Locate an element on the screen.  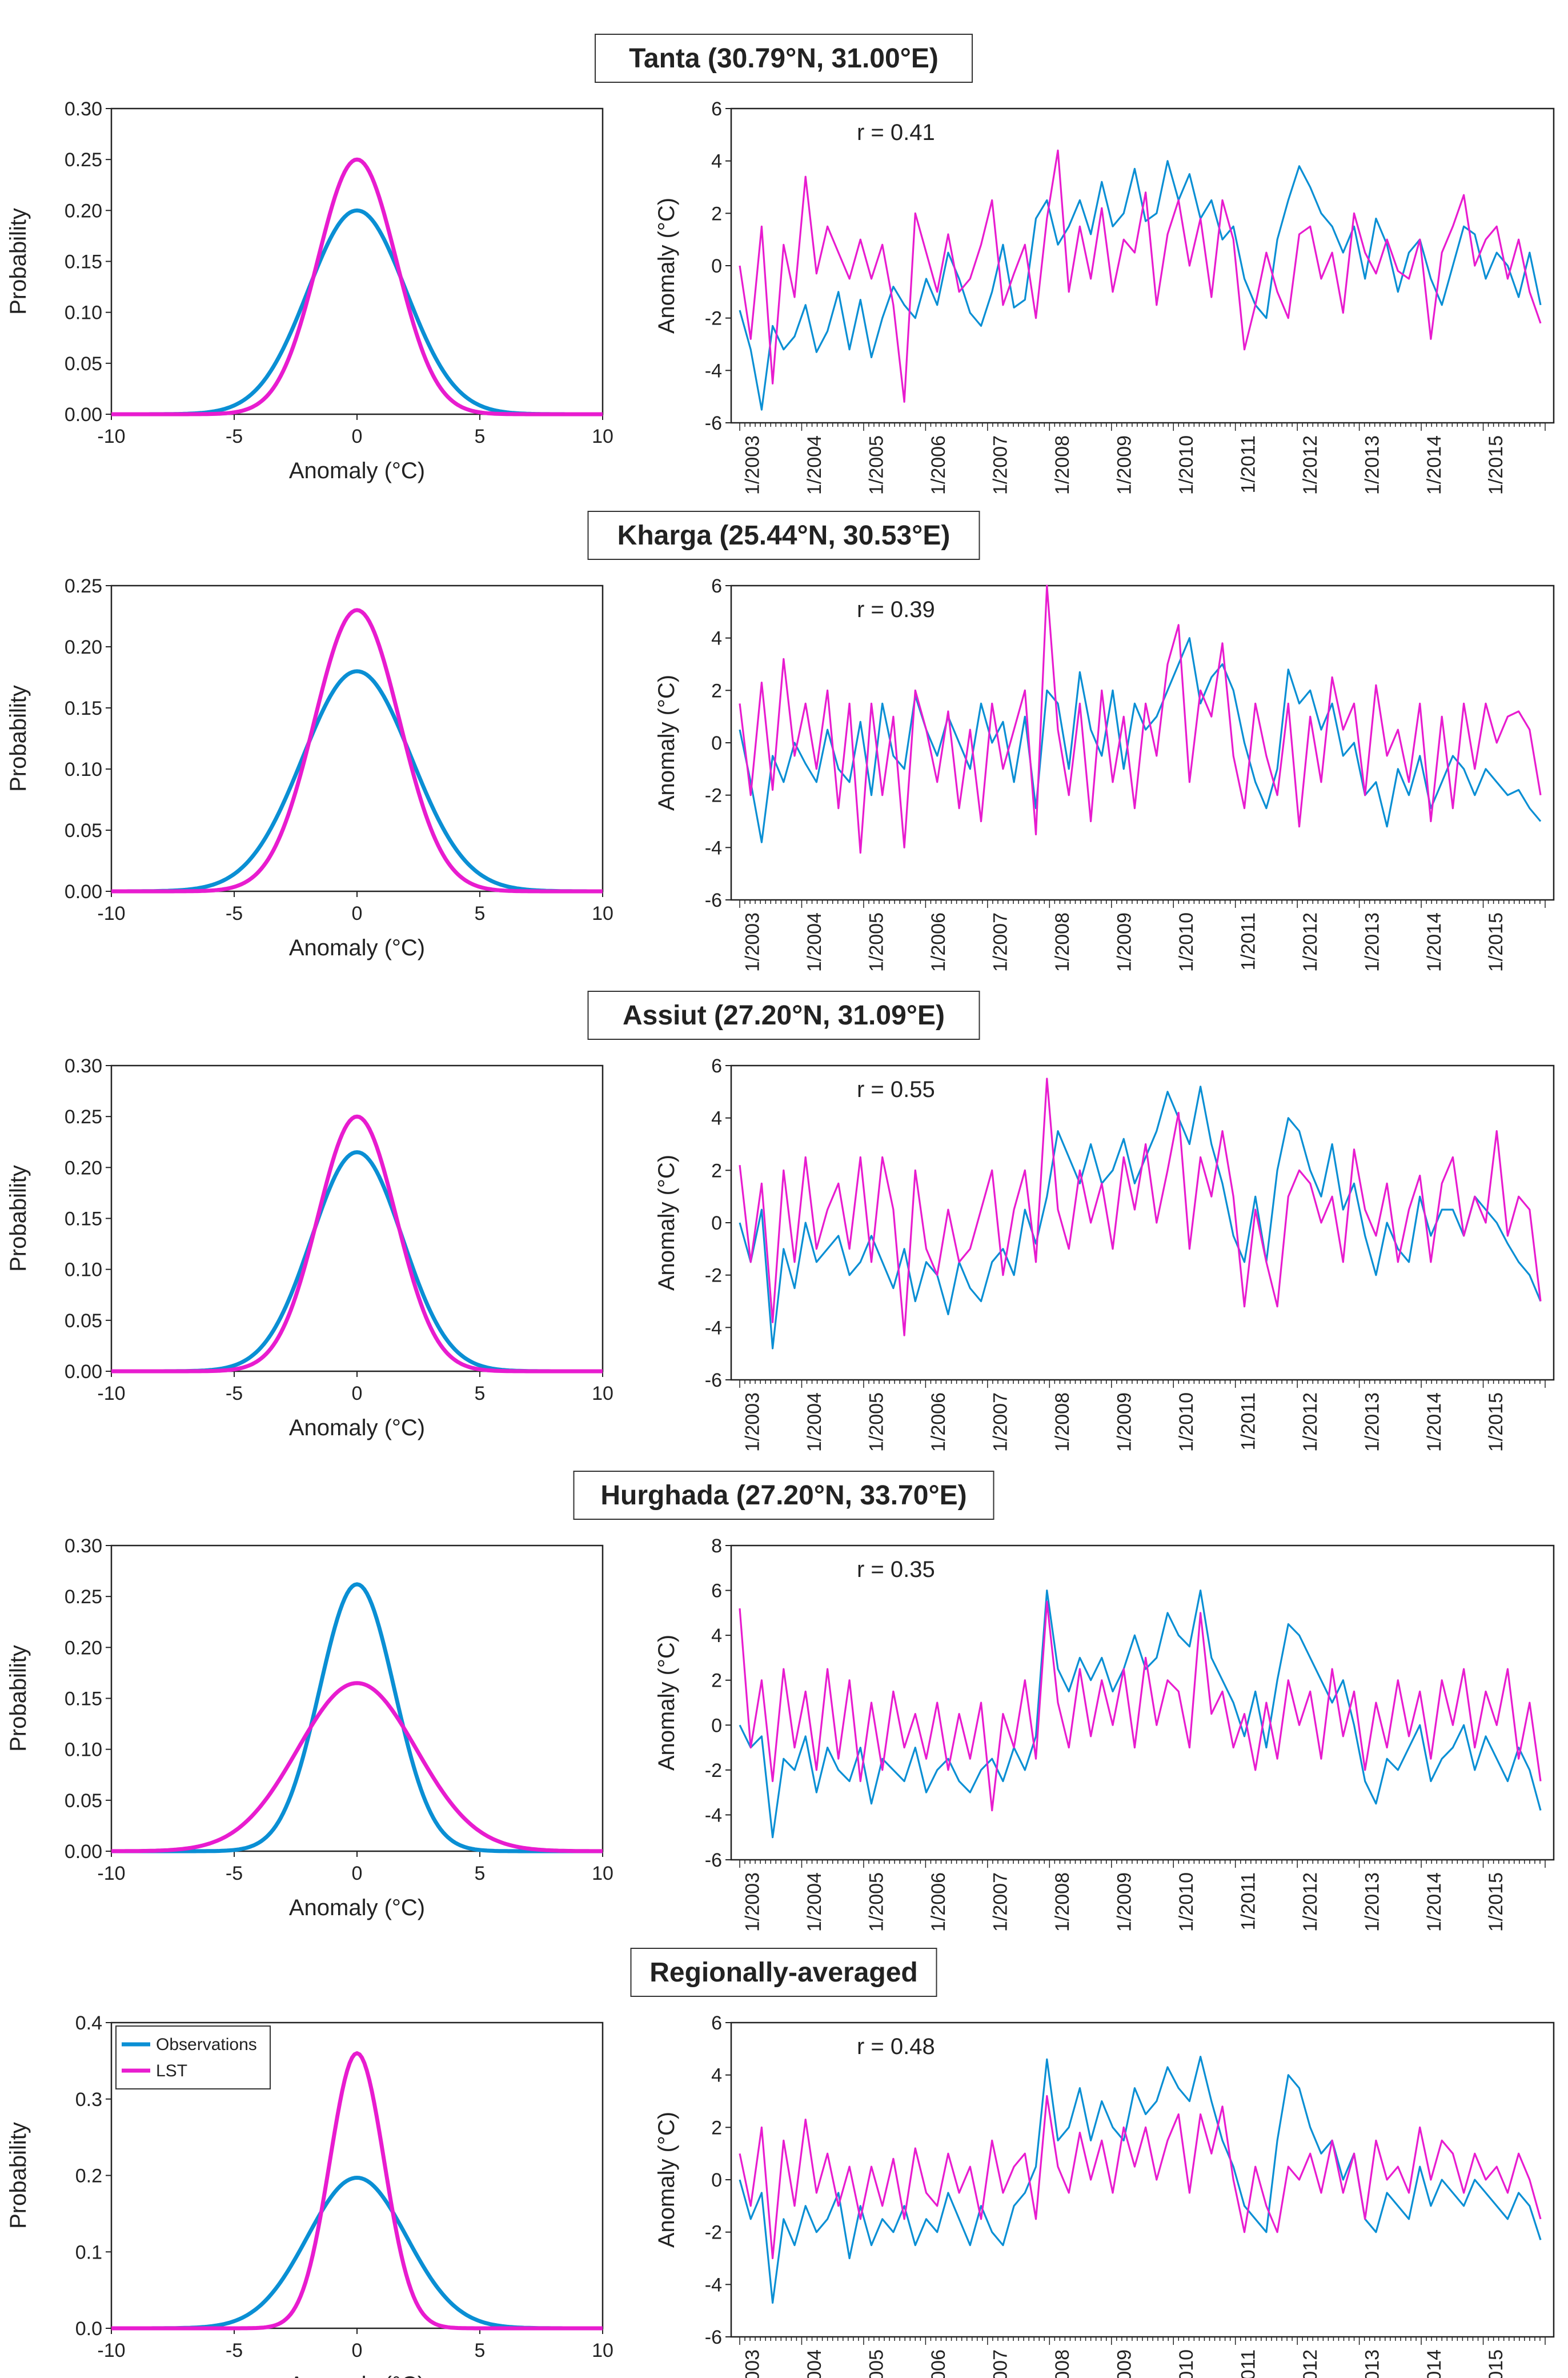
panel-title: Regionally-averaged is located at coordinates (784, 1972).